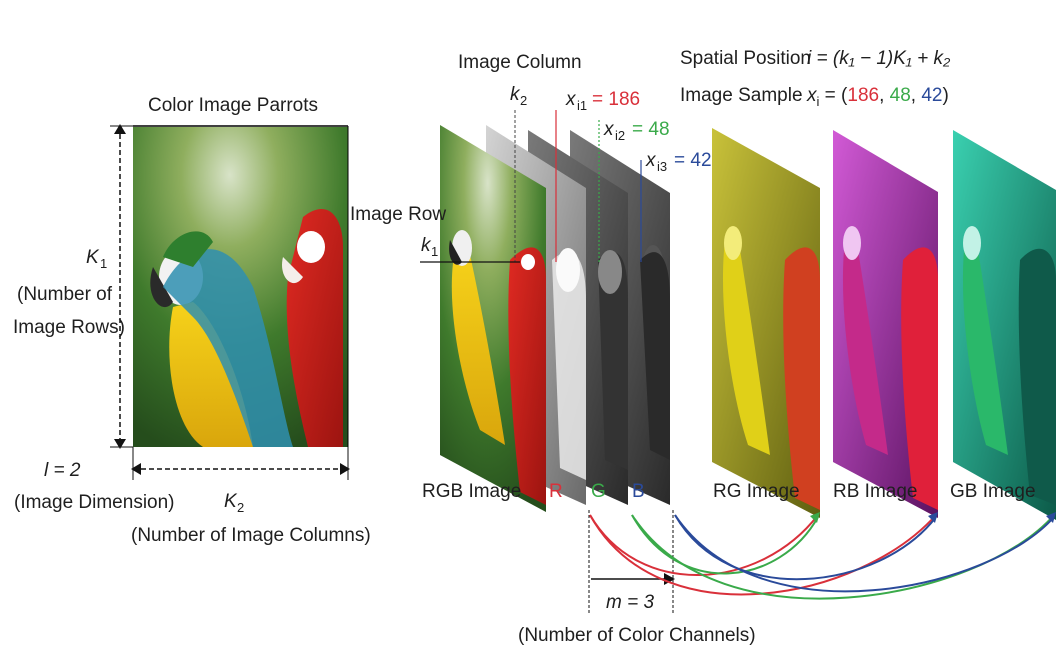  Describe the element at coordinates (756, 491) in the screenshot. I see `rg-image-label: RG Image` at that location.